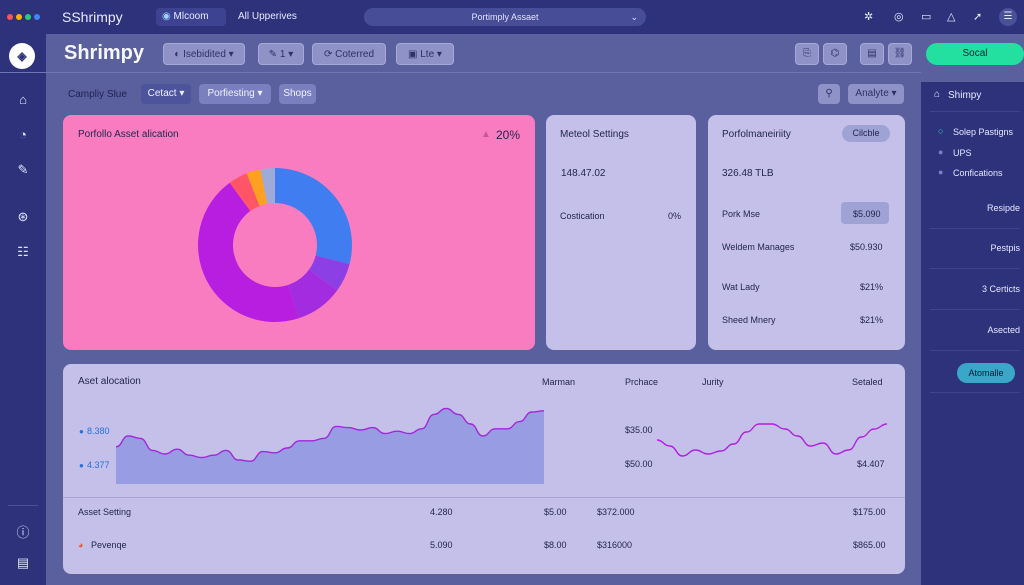  Describe the element at coordinates (98, 465) in the screenshot. I see `legend-value-2: 4.377` at that location.